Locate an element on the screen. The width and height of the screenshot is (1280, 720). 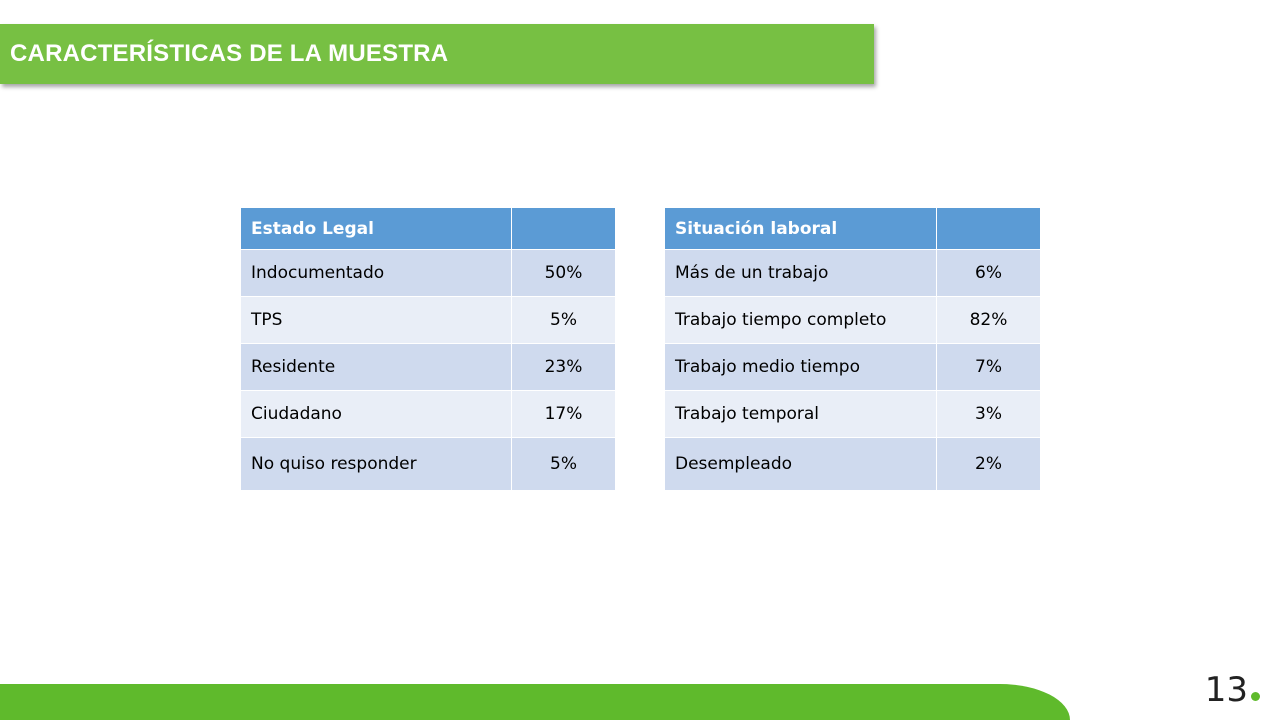
row-value: 23% is located at coordinates (563, 367).